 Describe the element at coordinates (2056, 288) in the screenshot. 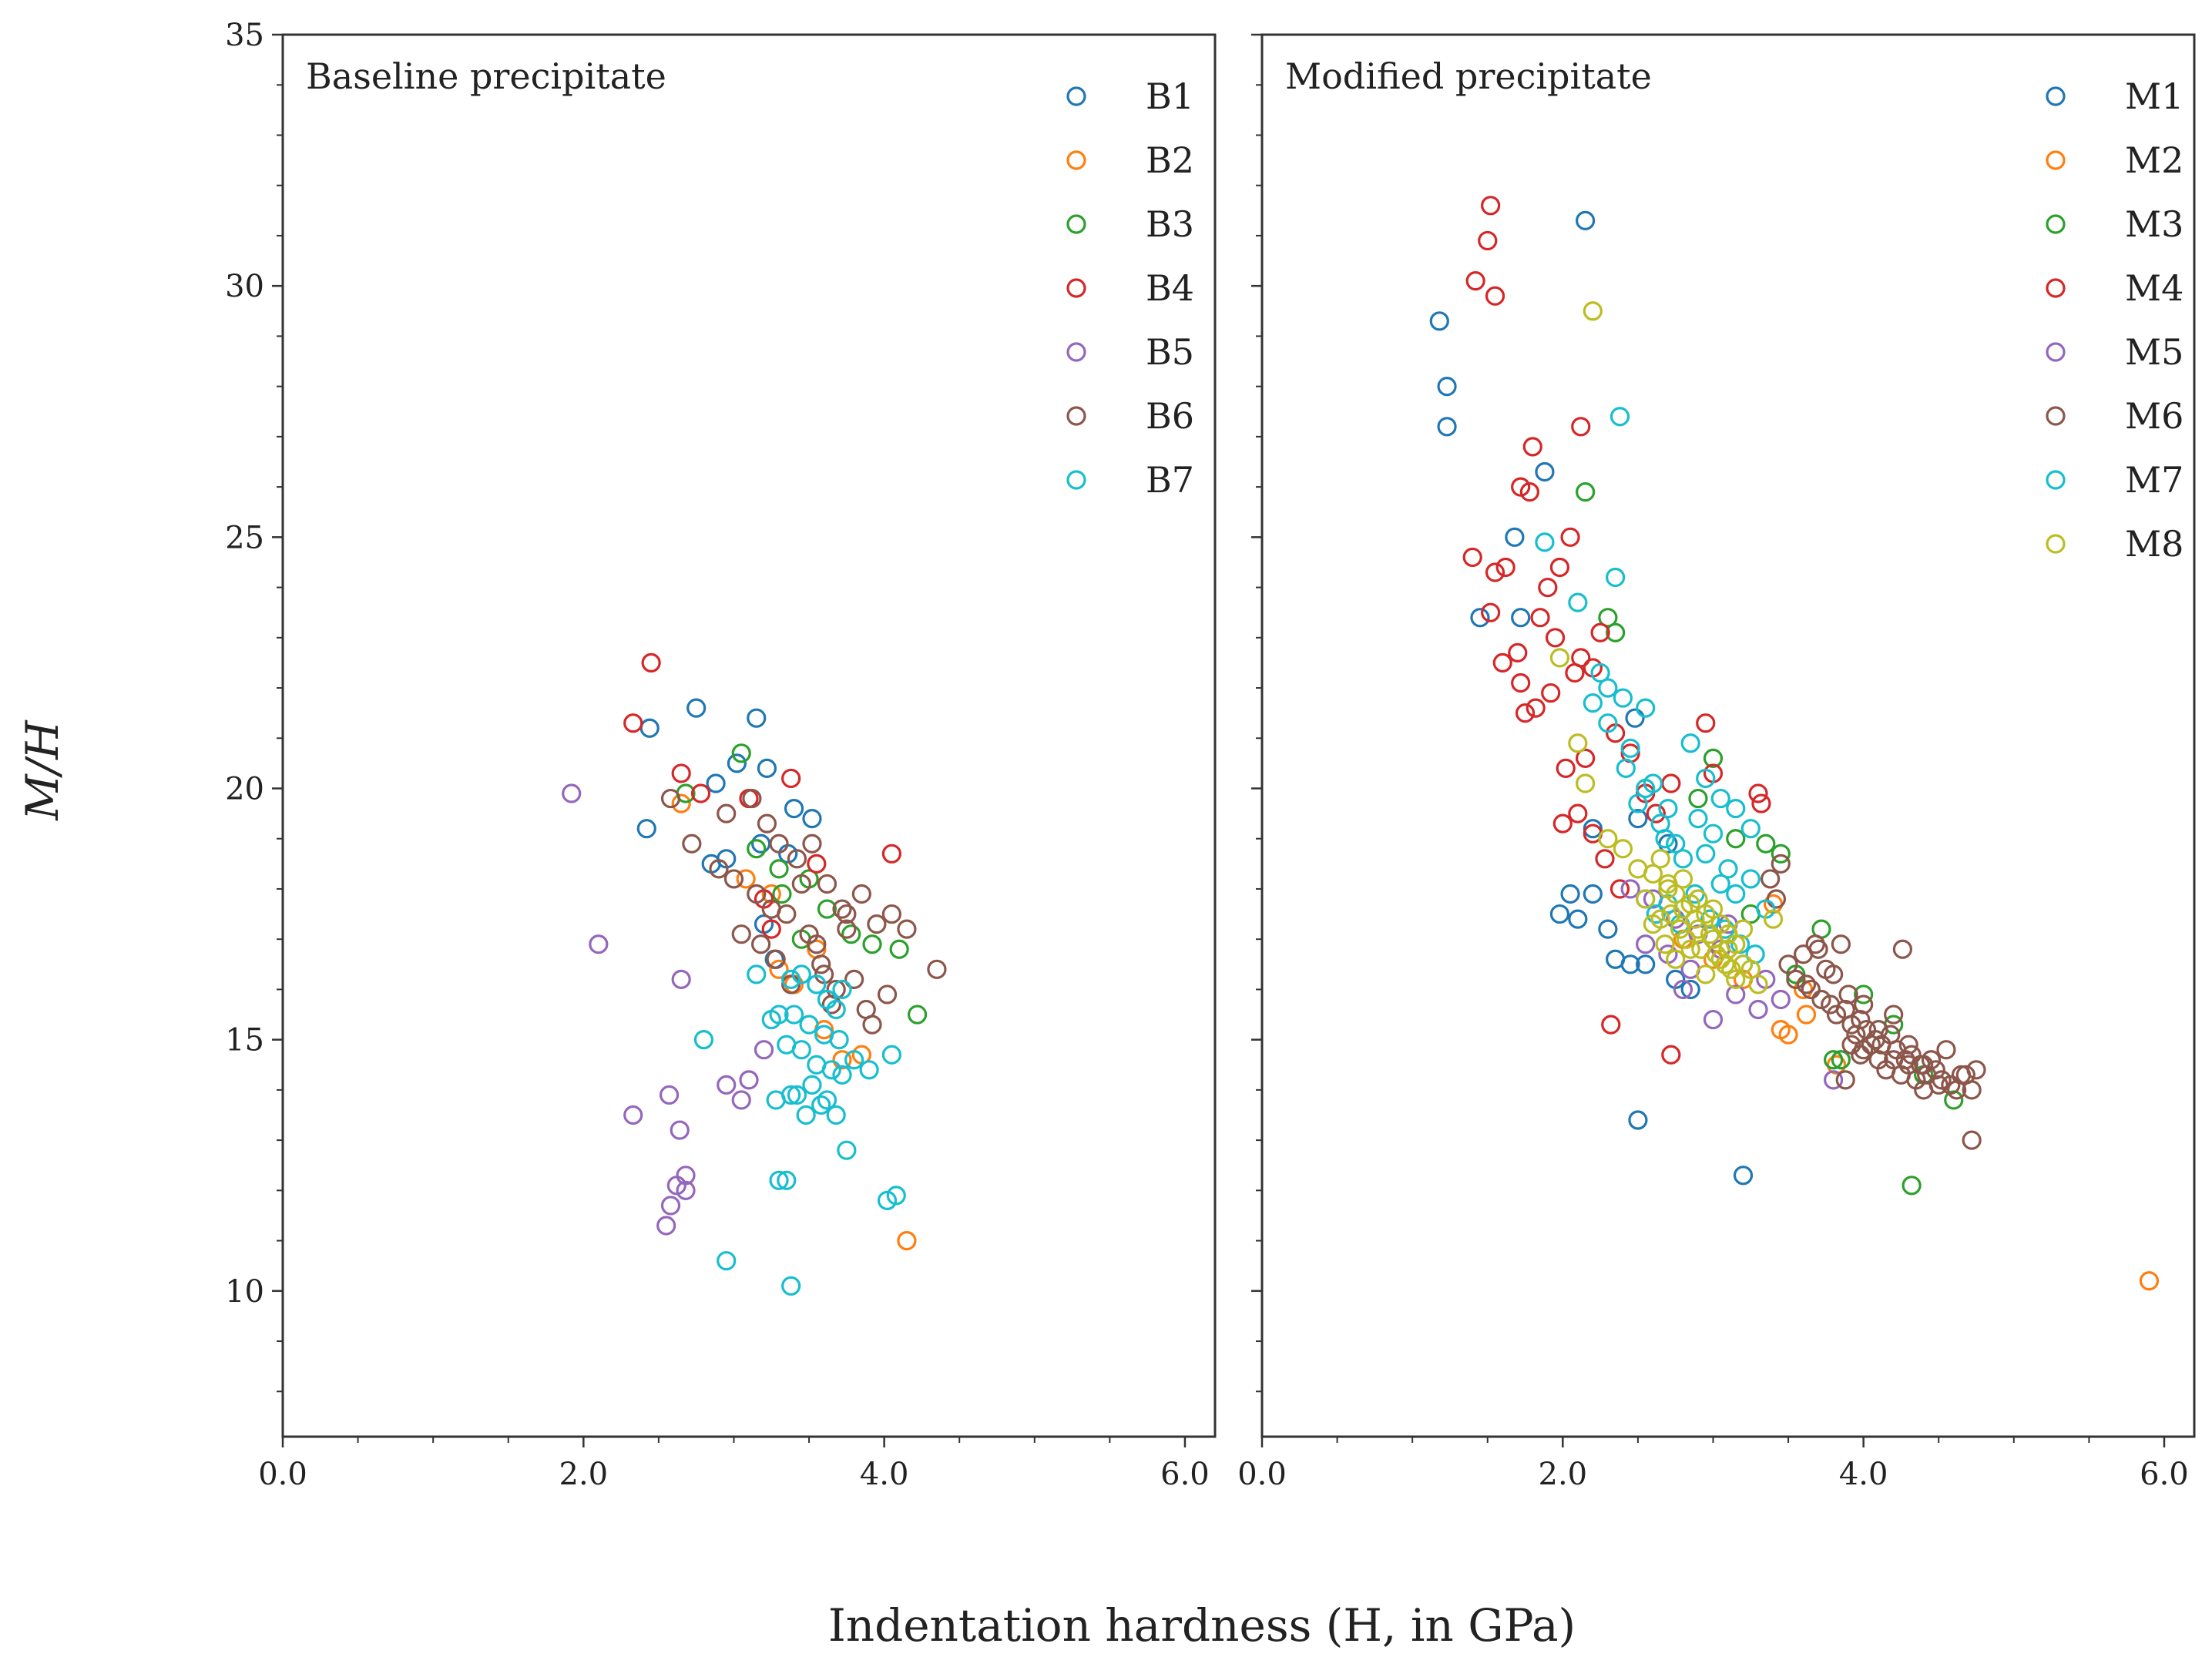

I see `legend-marker-m4` at that location.